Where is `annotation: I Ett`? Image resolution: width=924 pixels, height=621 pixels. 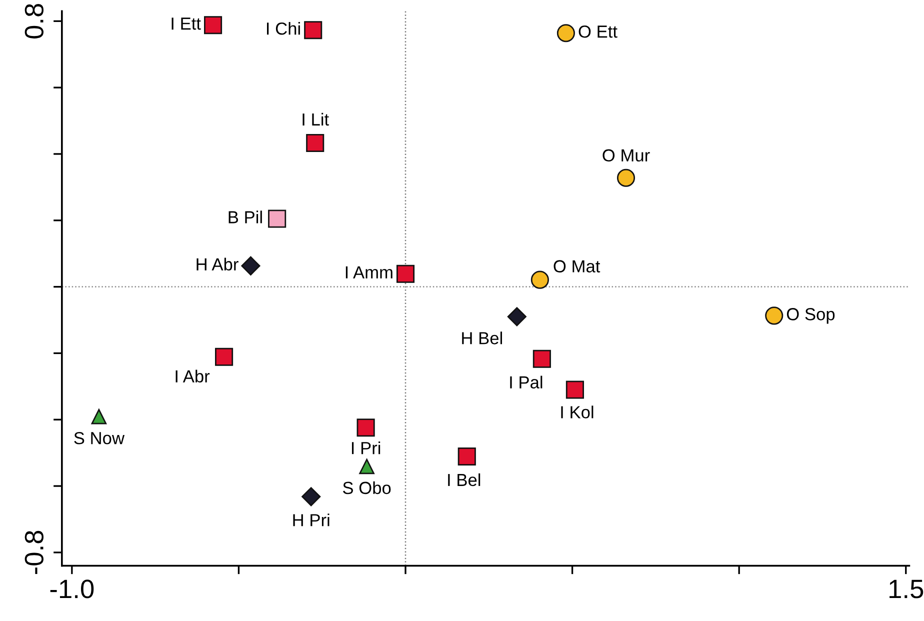 annotation: I Ett is located at coordinates (186, 24).